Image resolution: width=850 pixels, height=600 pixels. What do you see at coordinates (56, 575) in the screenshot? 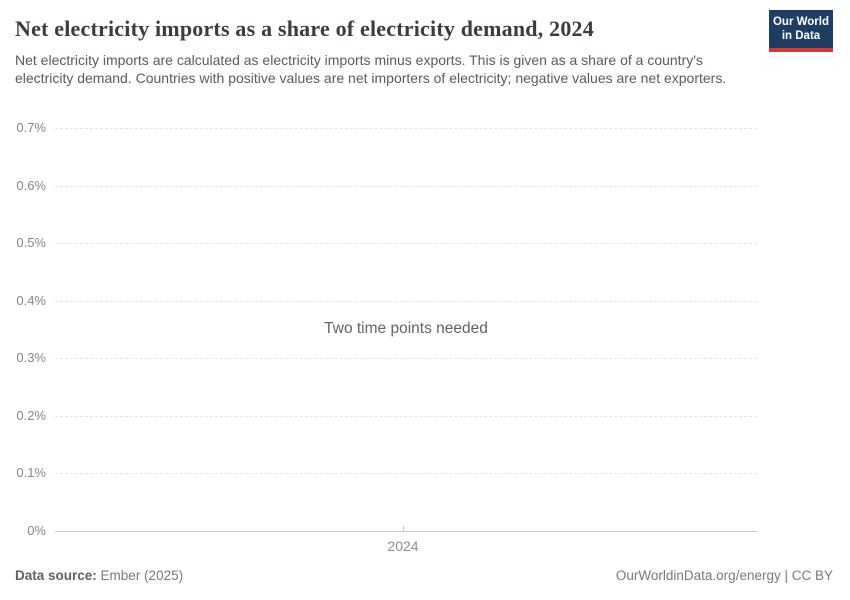
I see `data-source-label: Data source:` at bounding box center [56, 575].